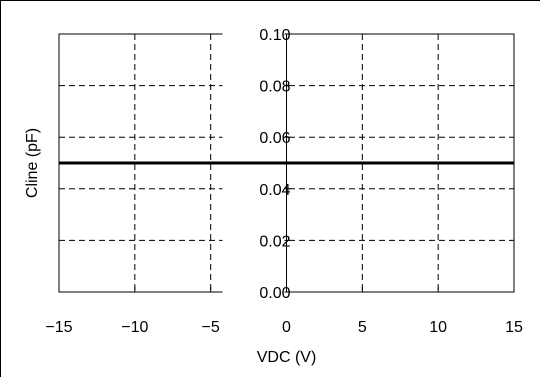 This screenshot has width=540, height=378. What do you see at coordinates (134, 327) in the screenshot?
I see `x-tick-label: −10` at bounding box center [134, 327].